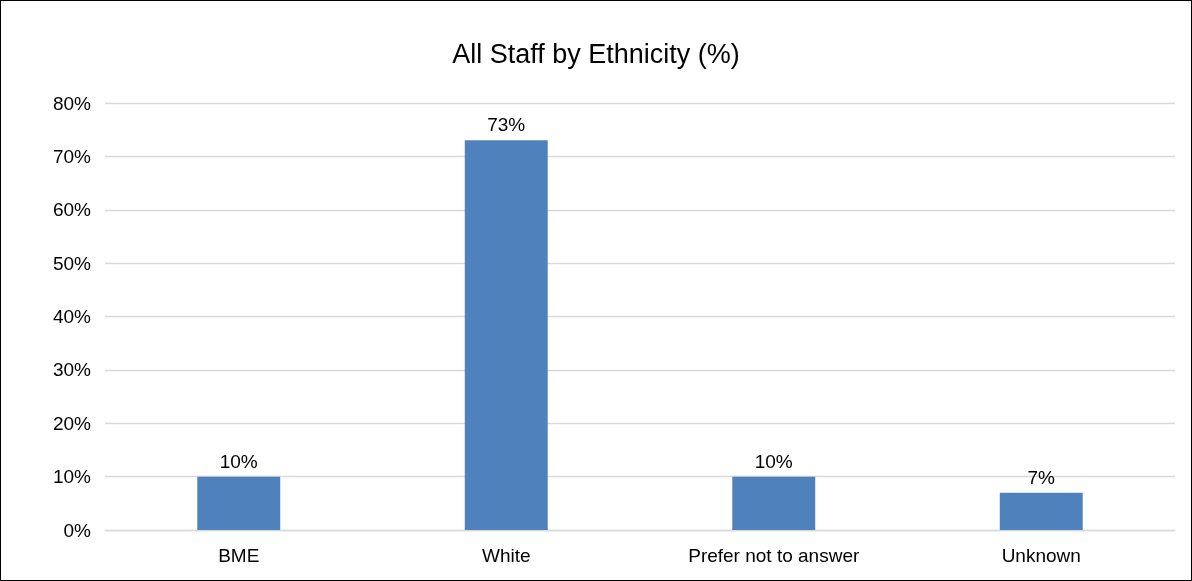 The image size is (1192, 581). Describe the element at coordinates (1041, 555) in the screenshot. I see `x-tick-label: Unknown` at that location.